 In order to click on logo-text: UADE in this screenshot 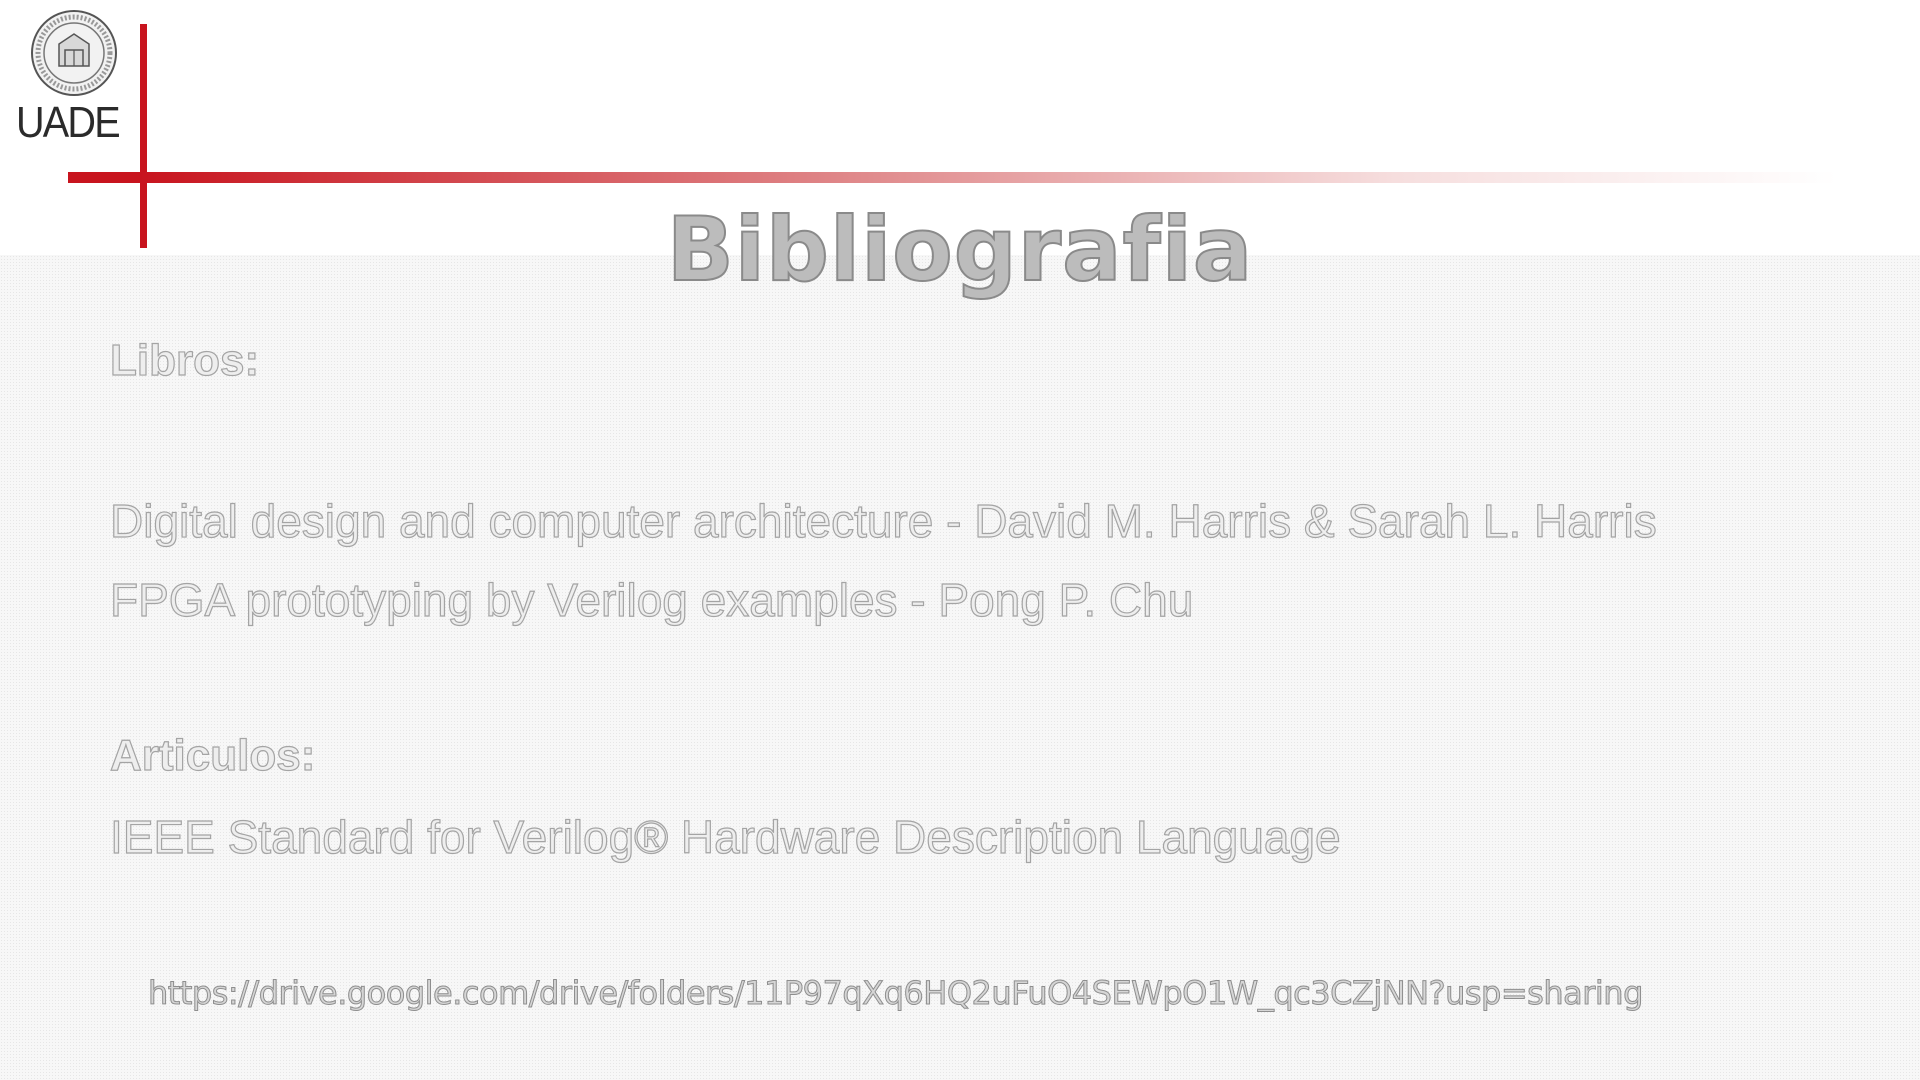, I will do `click(68, 122)`.